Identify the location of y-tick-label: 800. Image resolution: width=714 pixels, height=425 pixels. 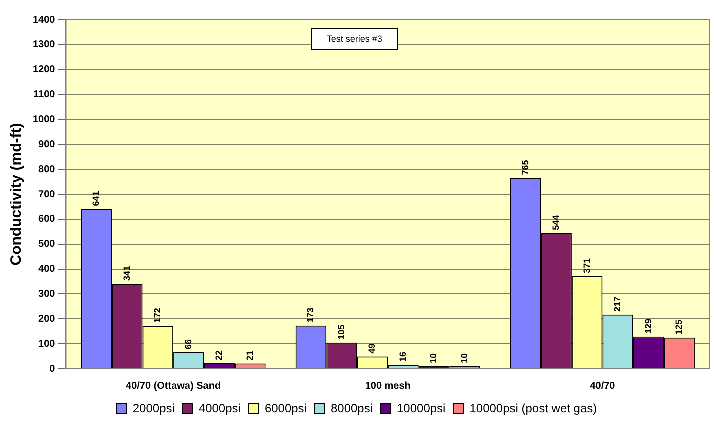
(47, 170).